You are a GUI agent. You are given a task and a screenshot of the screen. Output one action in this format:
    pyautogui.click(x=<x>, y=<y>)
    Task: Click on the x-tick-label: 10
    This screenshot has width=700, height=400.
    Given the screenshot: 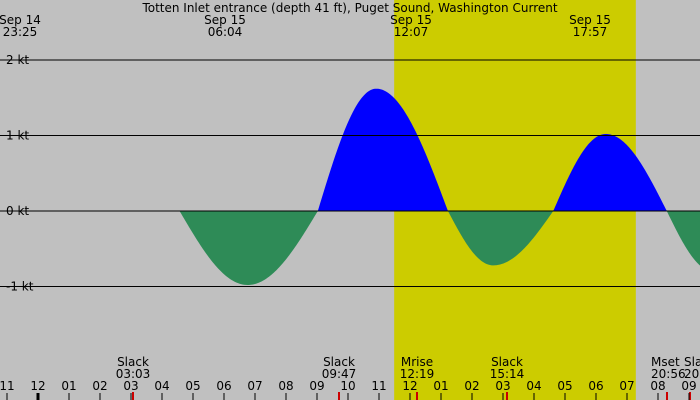 What is the action you would take?
    pyautogui.click(x=347, y=386)
    